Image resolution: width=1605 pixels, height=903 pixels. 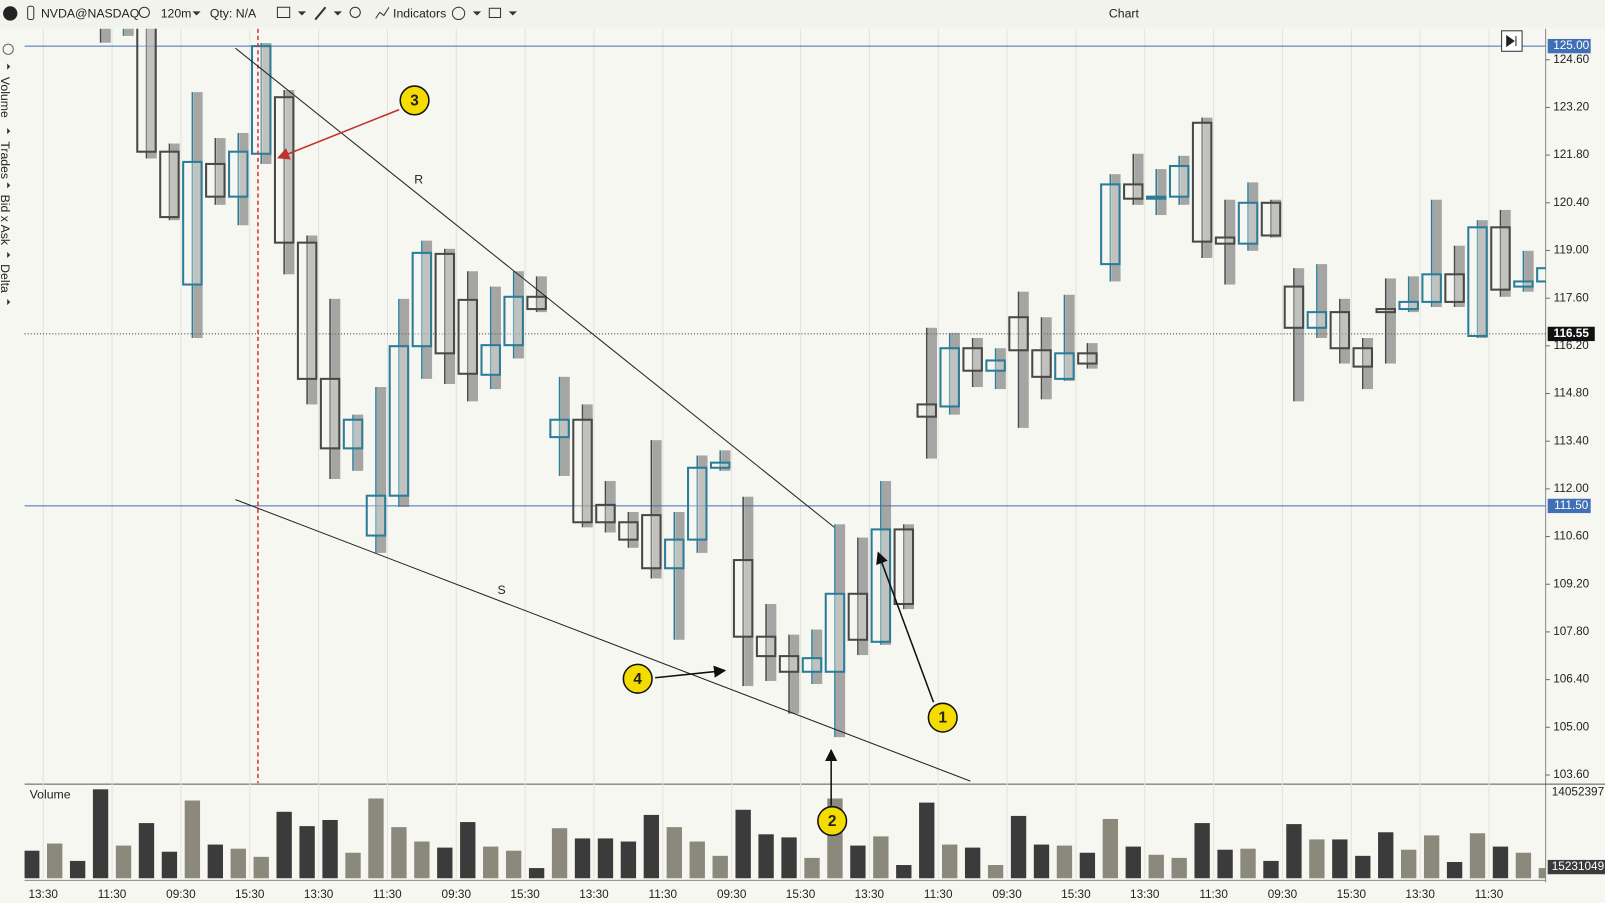 What do you see at coordinates (6, 220) in the screenshot?
I see `sidebar-item: Bid x Ask` at bounding box center [6, 220].